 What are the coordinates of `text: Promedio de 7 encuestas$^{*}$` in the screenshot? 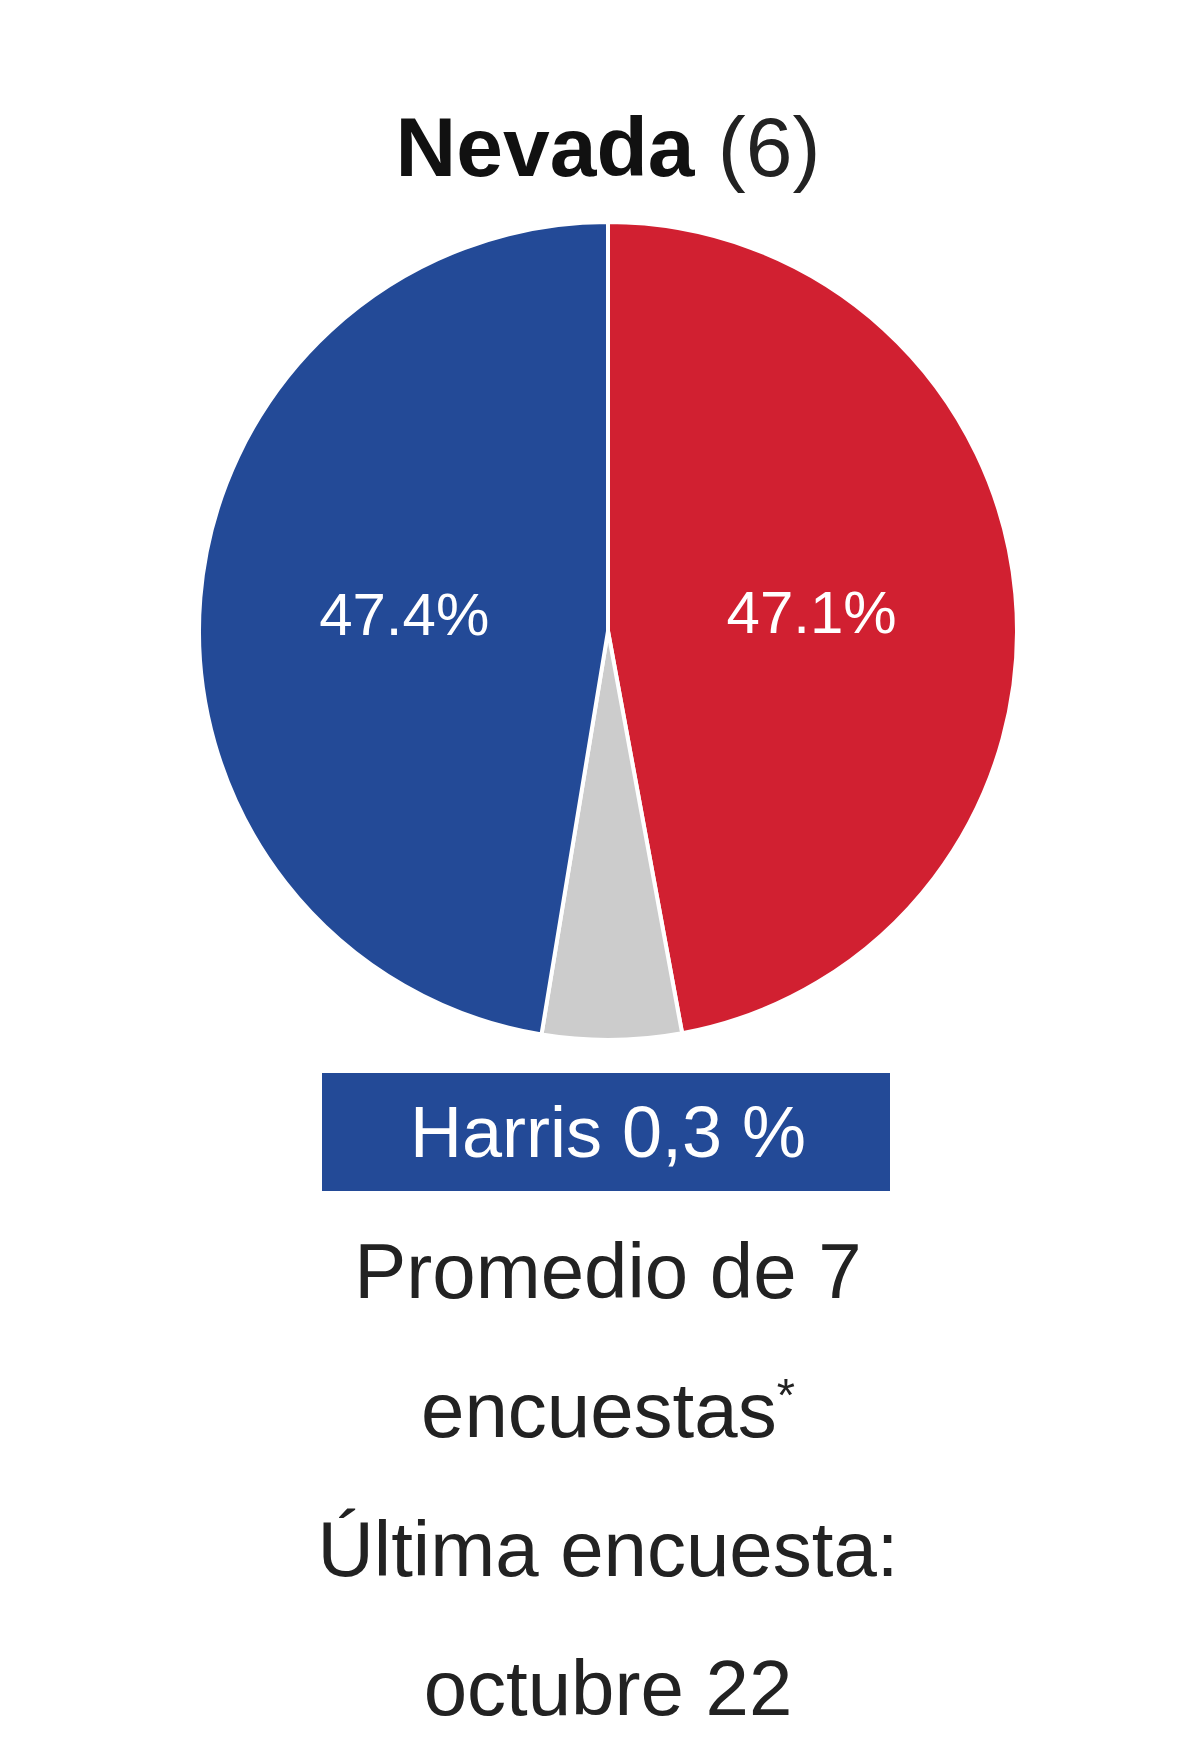 It's located at (608, 1341).